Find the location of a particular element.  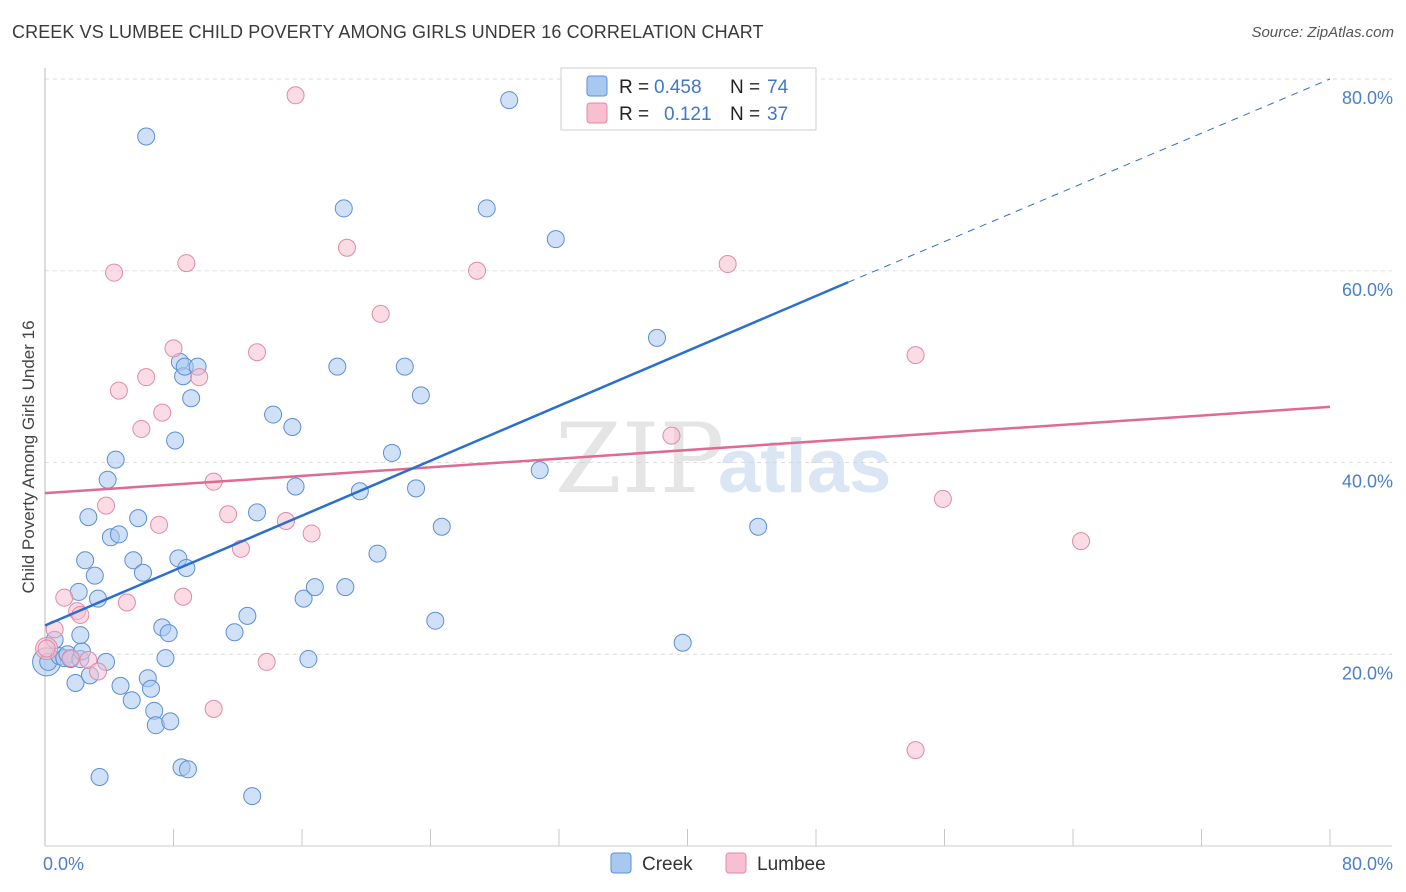

y-tick-labels: 20.0% 40.0% 60.0% 80.0% is located at coordinates (1367, 385).